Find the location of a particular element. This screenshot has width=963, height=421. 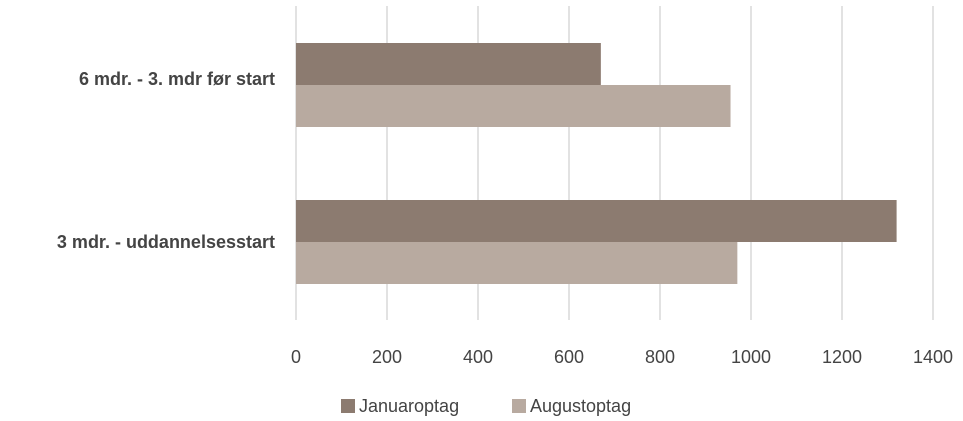

x-tick-label: 800 is located at coordinates (660, 357).